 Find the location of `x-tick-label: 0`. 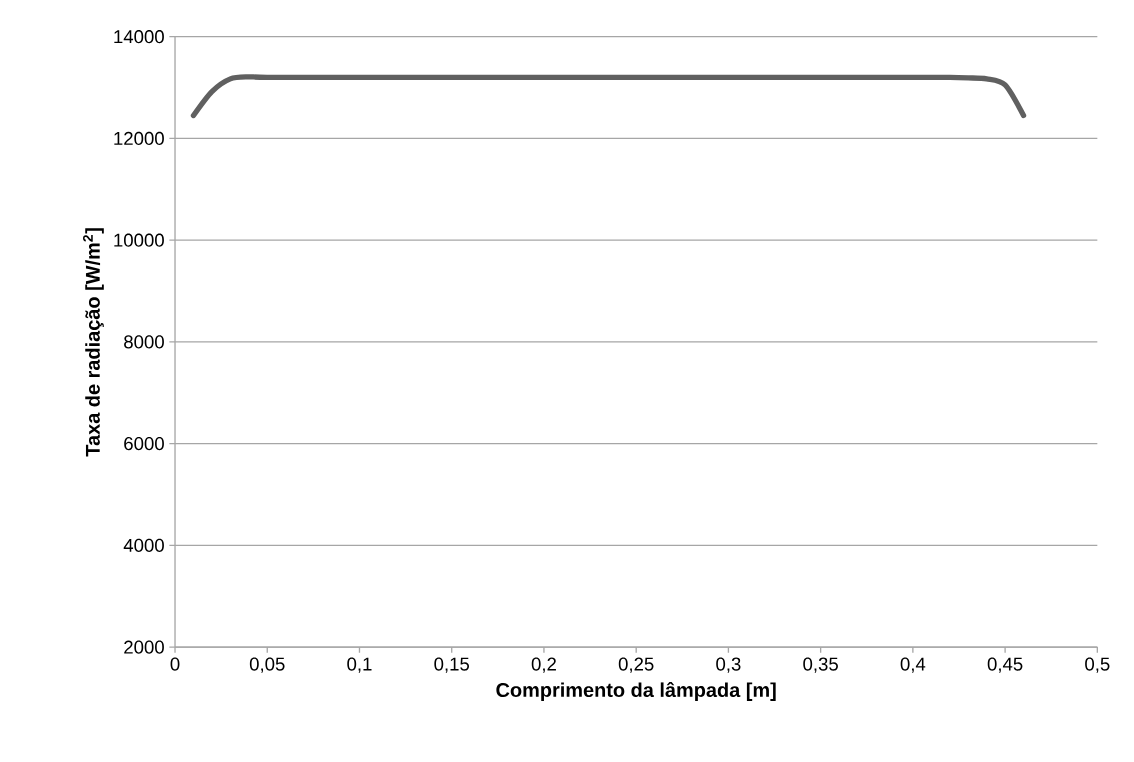

x-tick-label: 0 is located at coordinates (175, 664).